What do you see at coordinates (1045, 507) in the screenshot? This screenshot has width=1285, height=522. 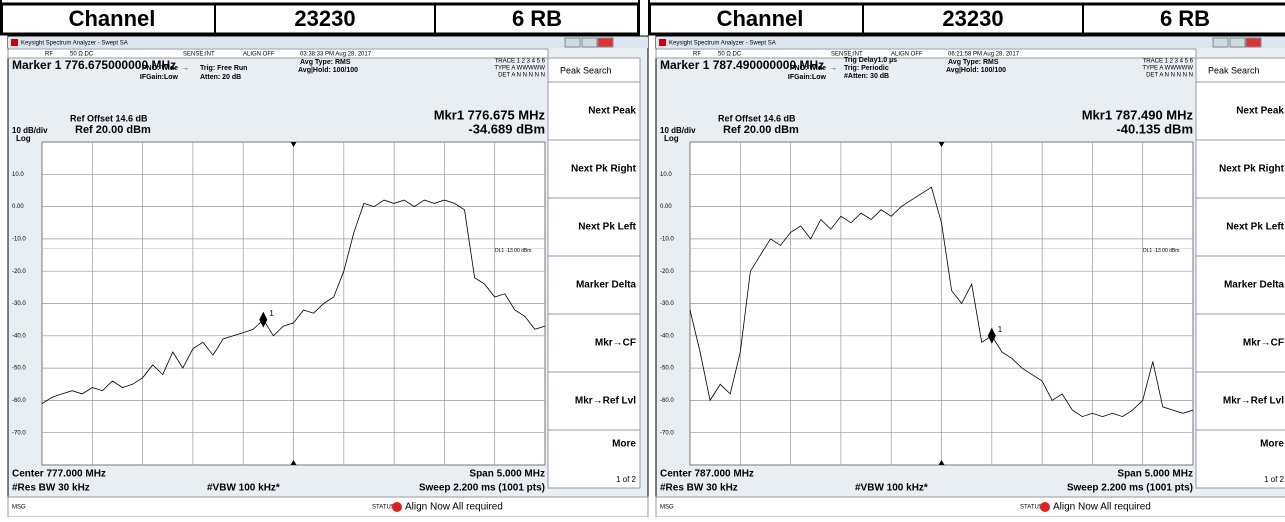 I see `status-icon` at bounding box center [1045, 507].